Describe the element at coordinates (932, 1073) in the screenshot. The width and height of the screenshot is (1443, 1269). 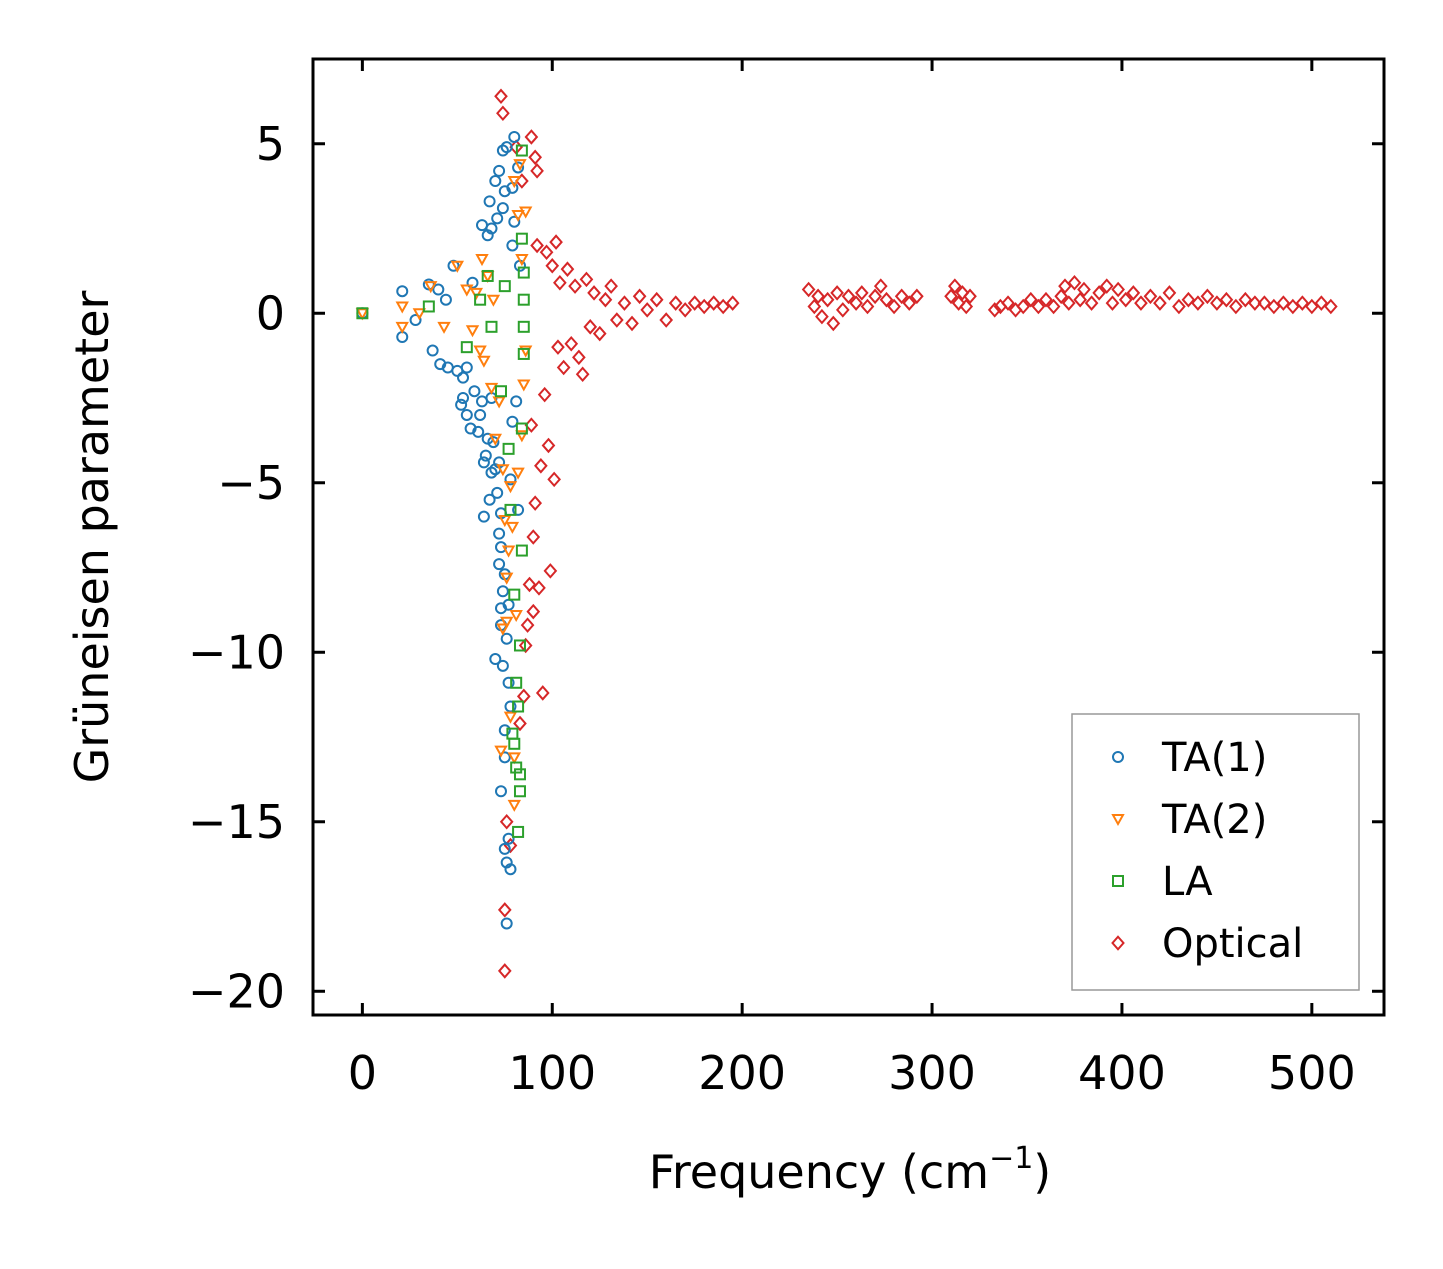
I see `x-tick-label: 300` at that location.